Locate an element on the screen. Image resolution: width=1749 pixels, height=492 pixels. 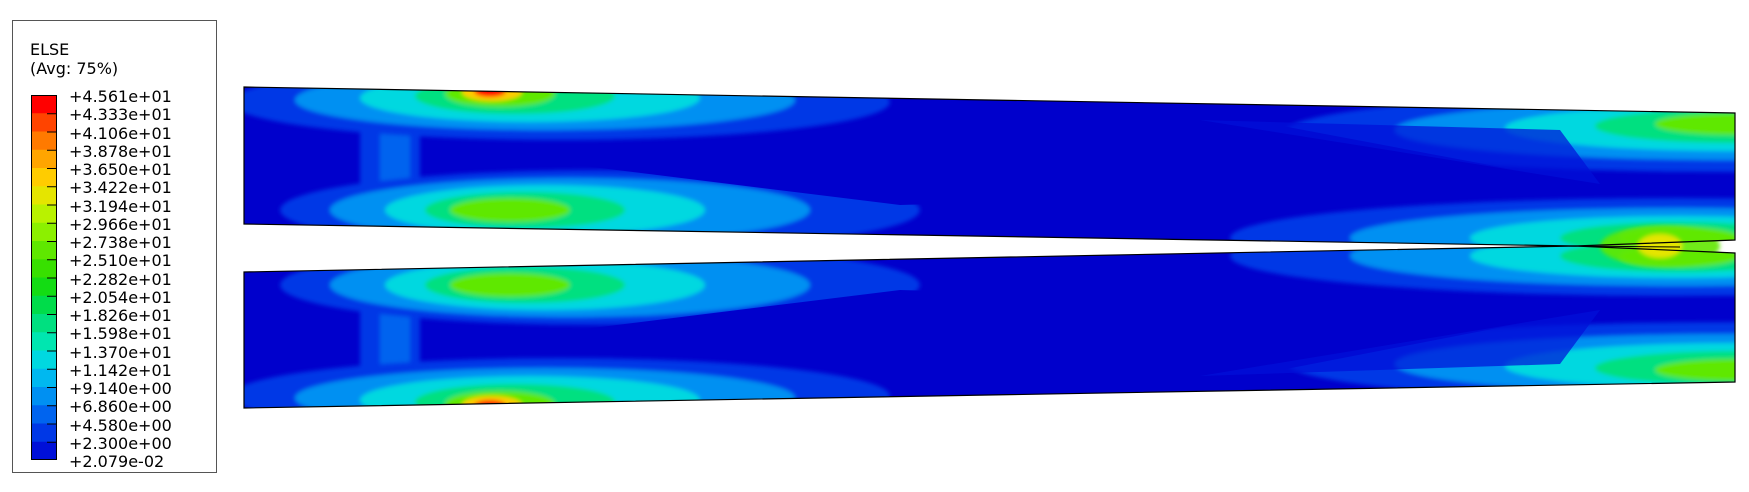
legend-averaging-note: (Avg: 75%) is located at coordinates (74, 68).